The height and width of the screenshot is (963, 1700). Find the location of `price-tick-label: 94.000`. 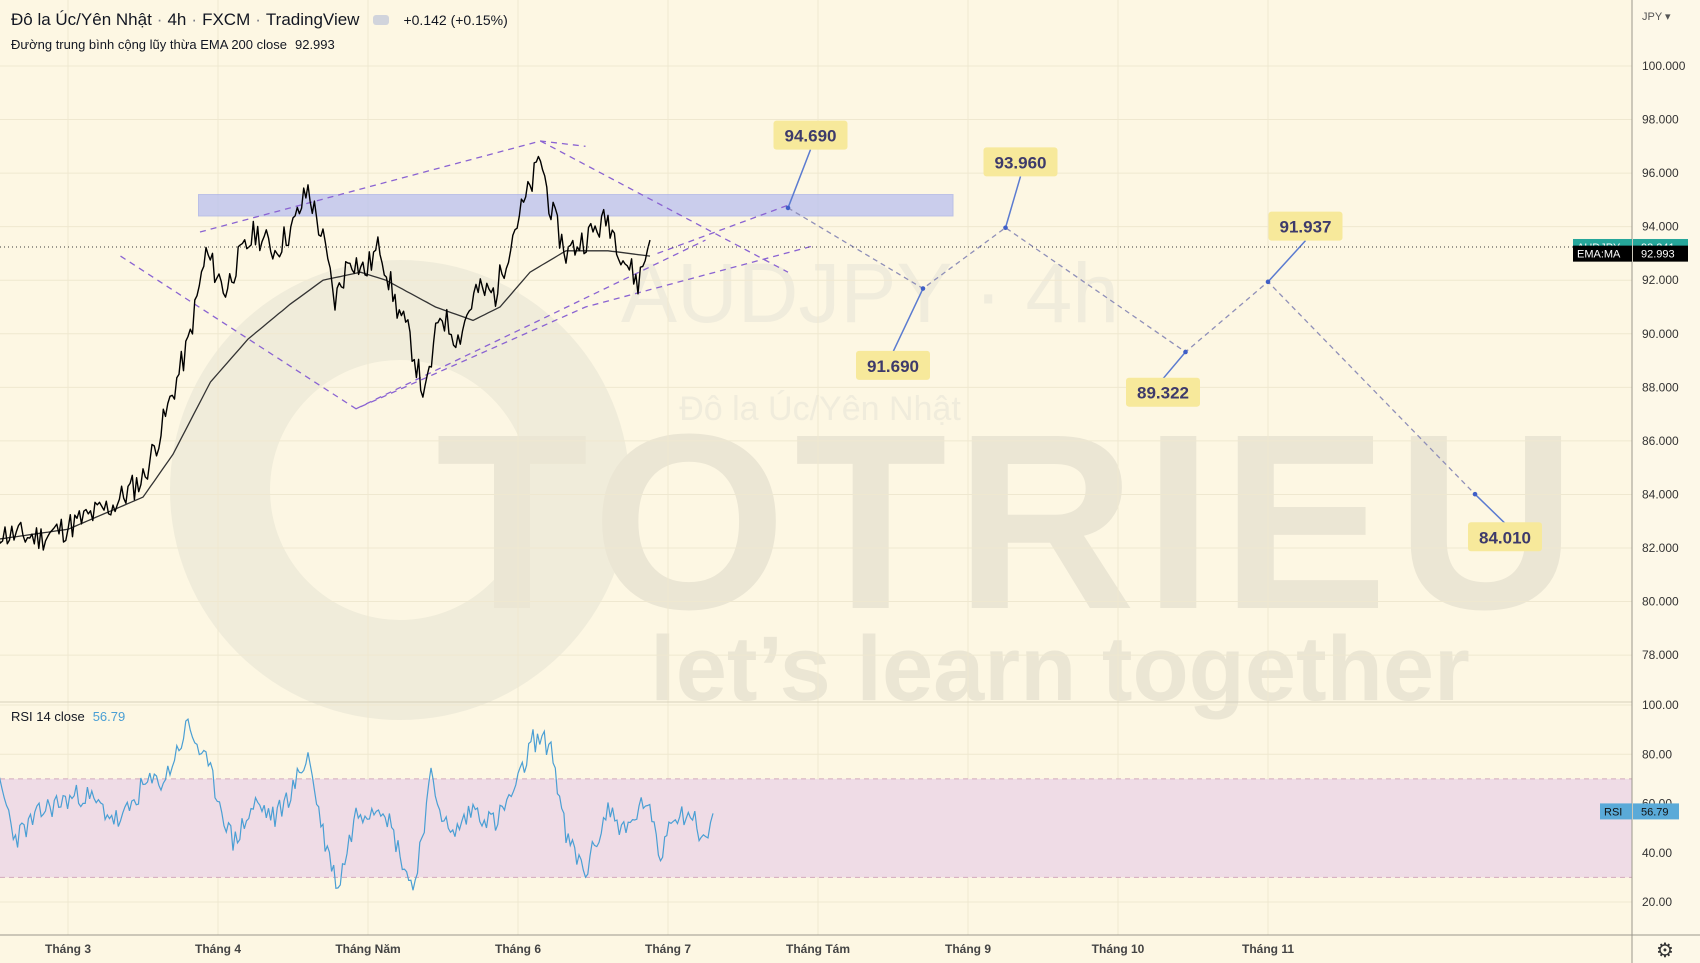

price-tick-label: 94.000 is located at coordinates (1660, 227).